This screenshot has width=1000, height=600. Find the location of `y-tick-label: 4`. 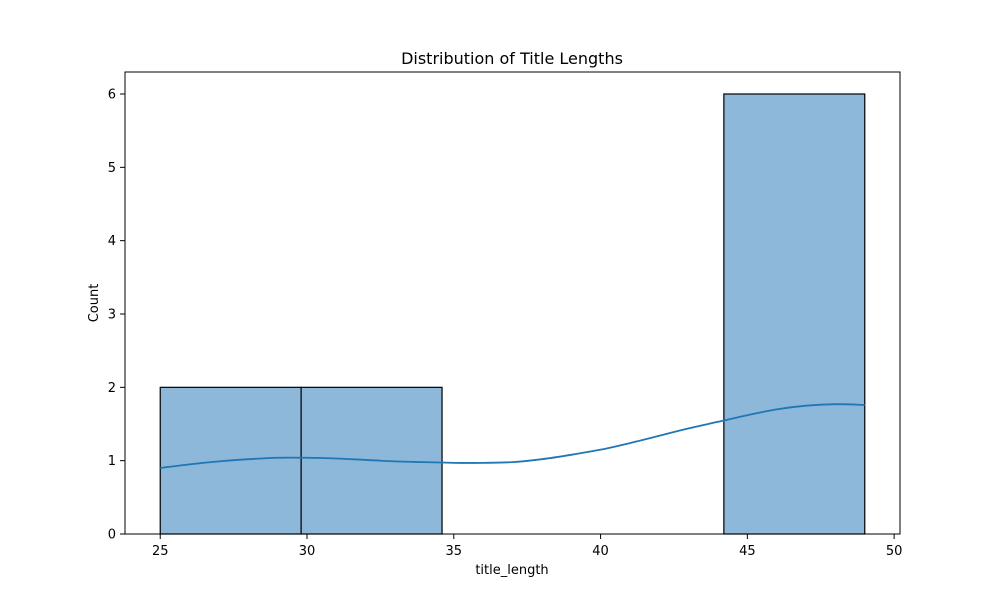

y-tick-label: 4 is located at coordinates (112, 241).